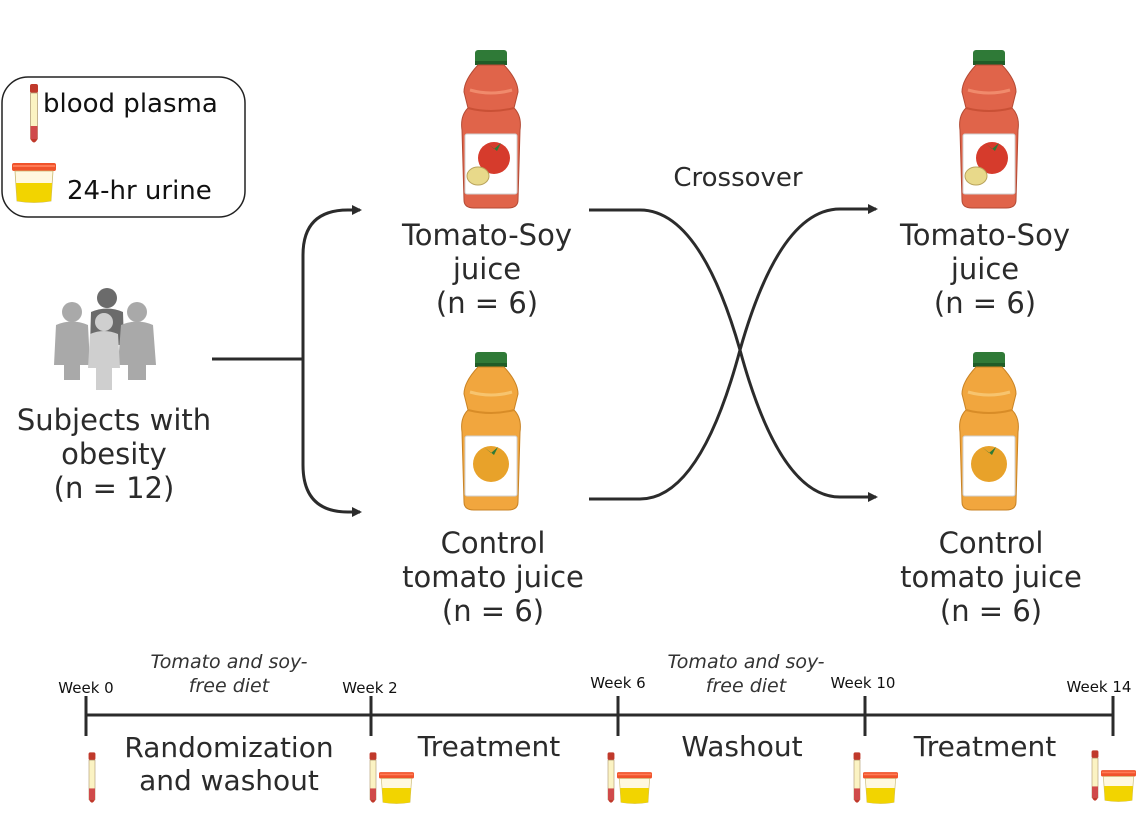  Describe the element at coordinates (130, 104) in the screenshot. I see `legend-blood-label: blood plasma` at that location.